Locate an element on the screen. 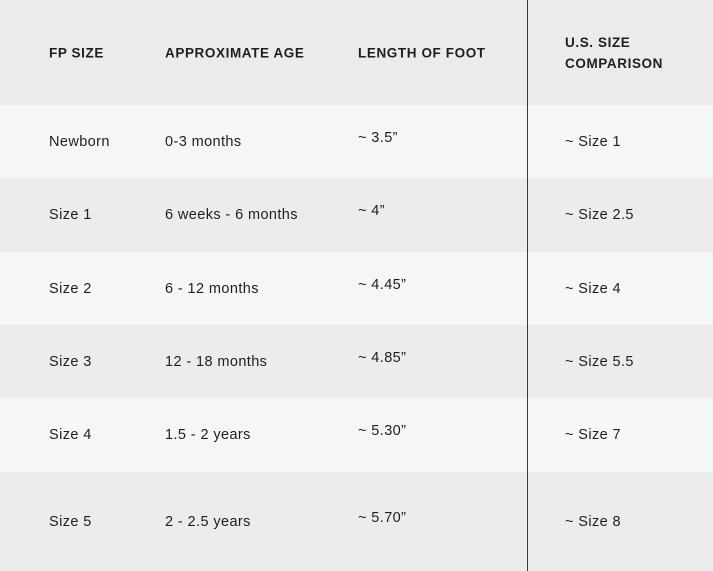 The image size is (713, 571). column-divider is located at coordinates (527, 285).